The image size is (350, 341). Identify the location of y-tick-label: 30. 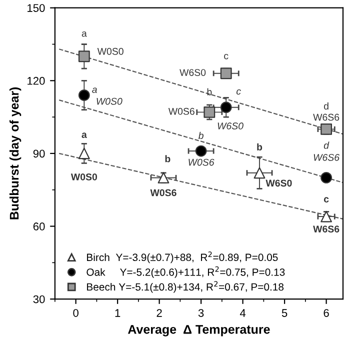
(39, 299).